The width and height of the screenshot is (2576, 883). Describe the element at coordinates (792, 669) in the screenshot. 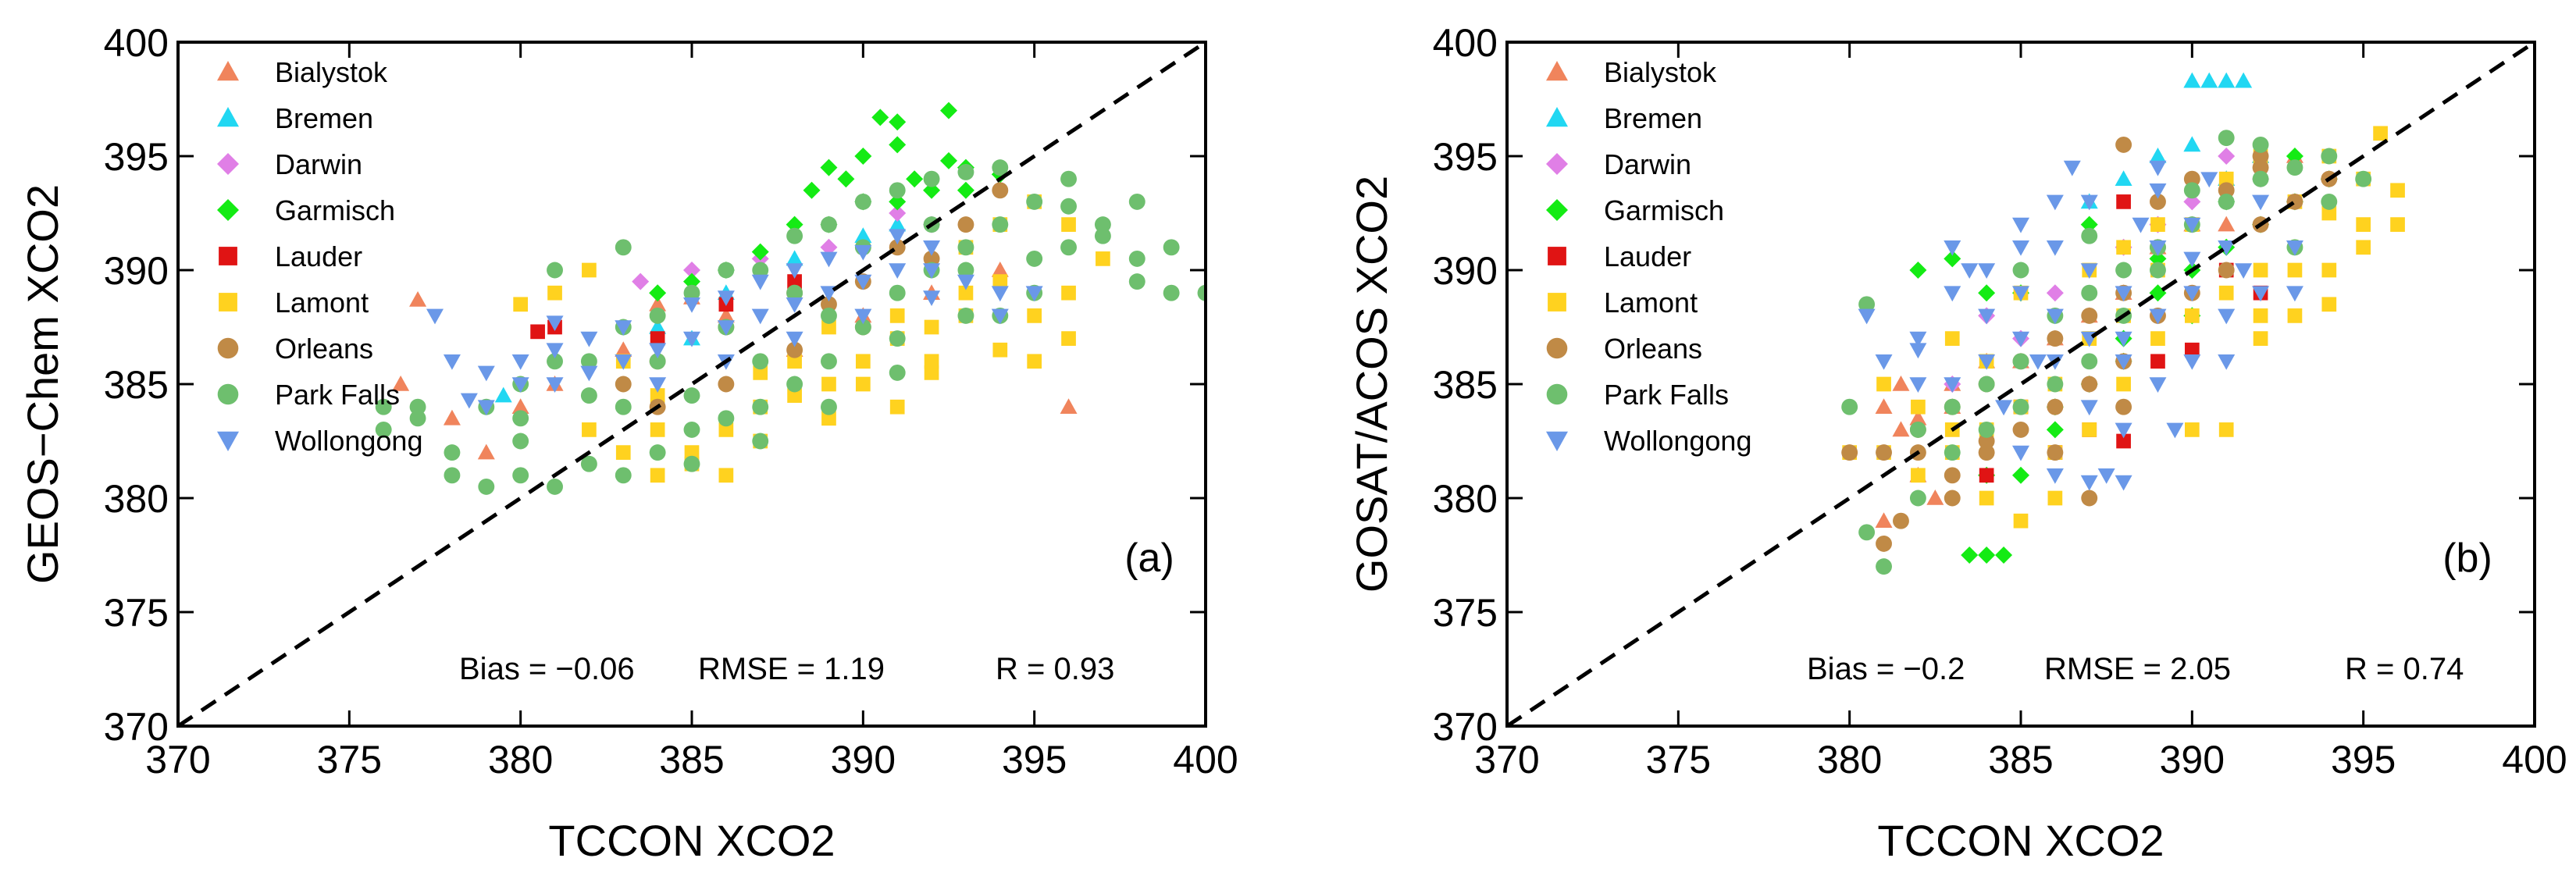

I see `stat-rmse-a: RMSE = 1.19` at that location.